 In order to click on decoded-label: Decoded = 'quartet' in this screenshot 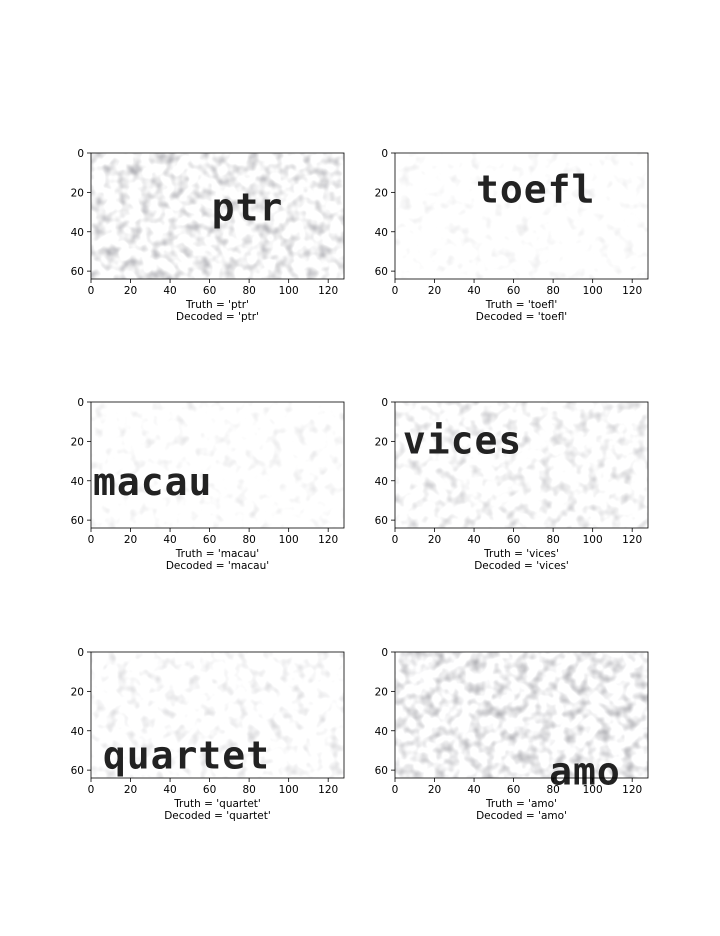, I will do `click(217, 816)`.